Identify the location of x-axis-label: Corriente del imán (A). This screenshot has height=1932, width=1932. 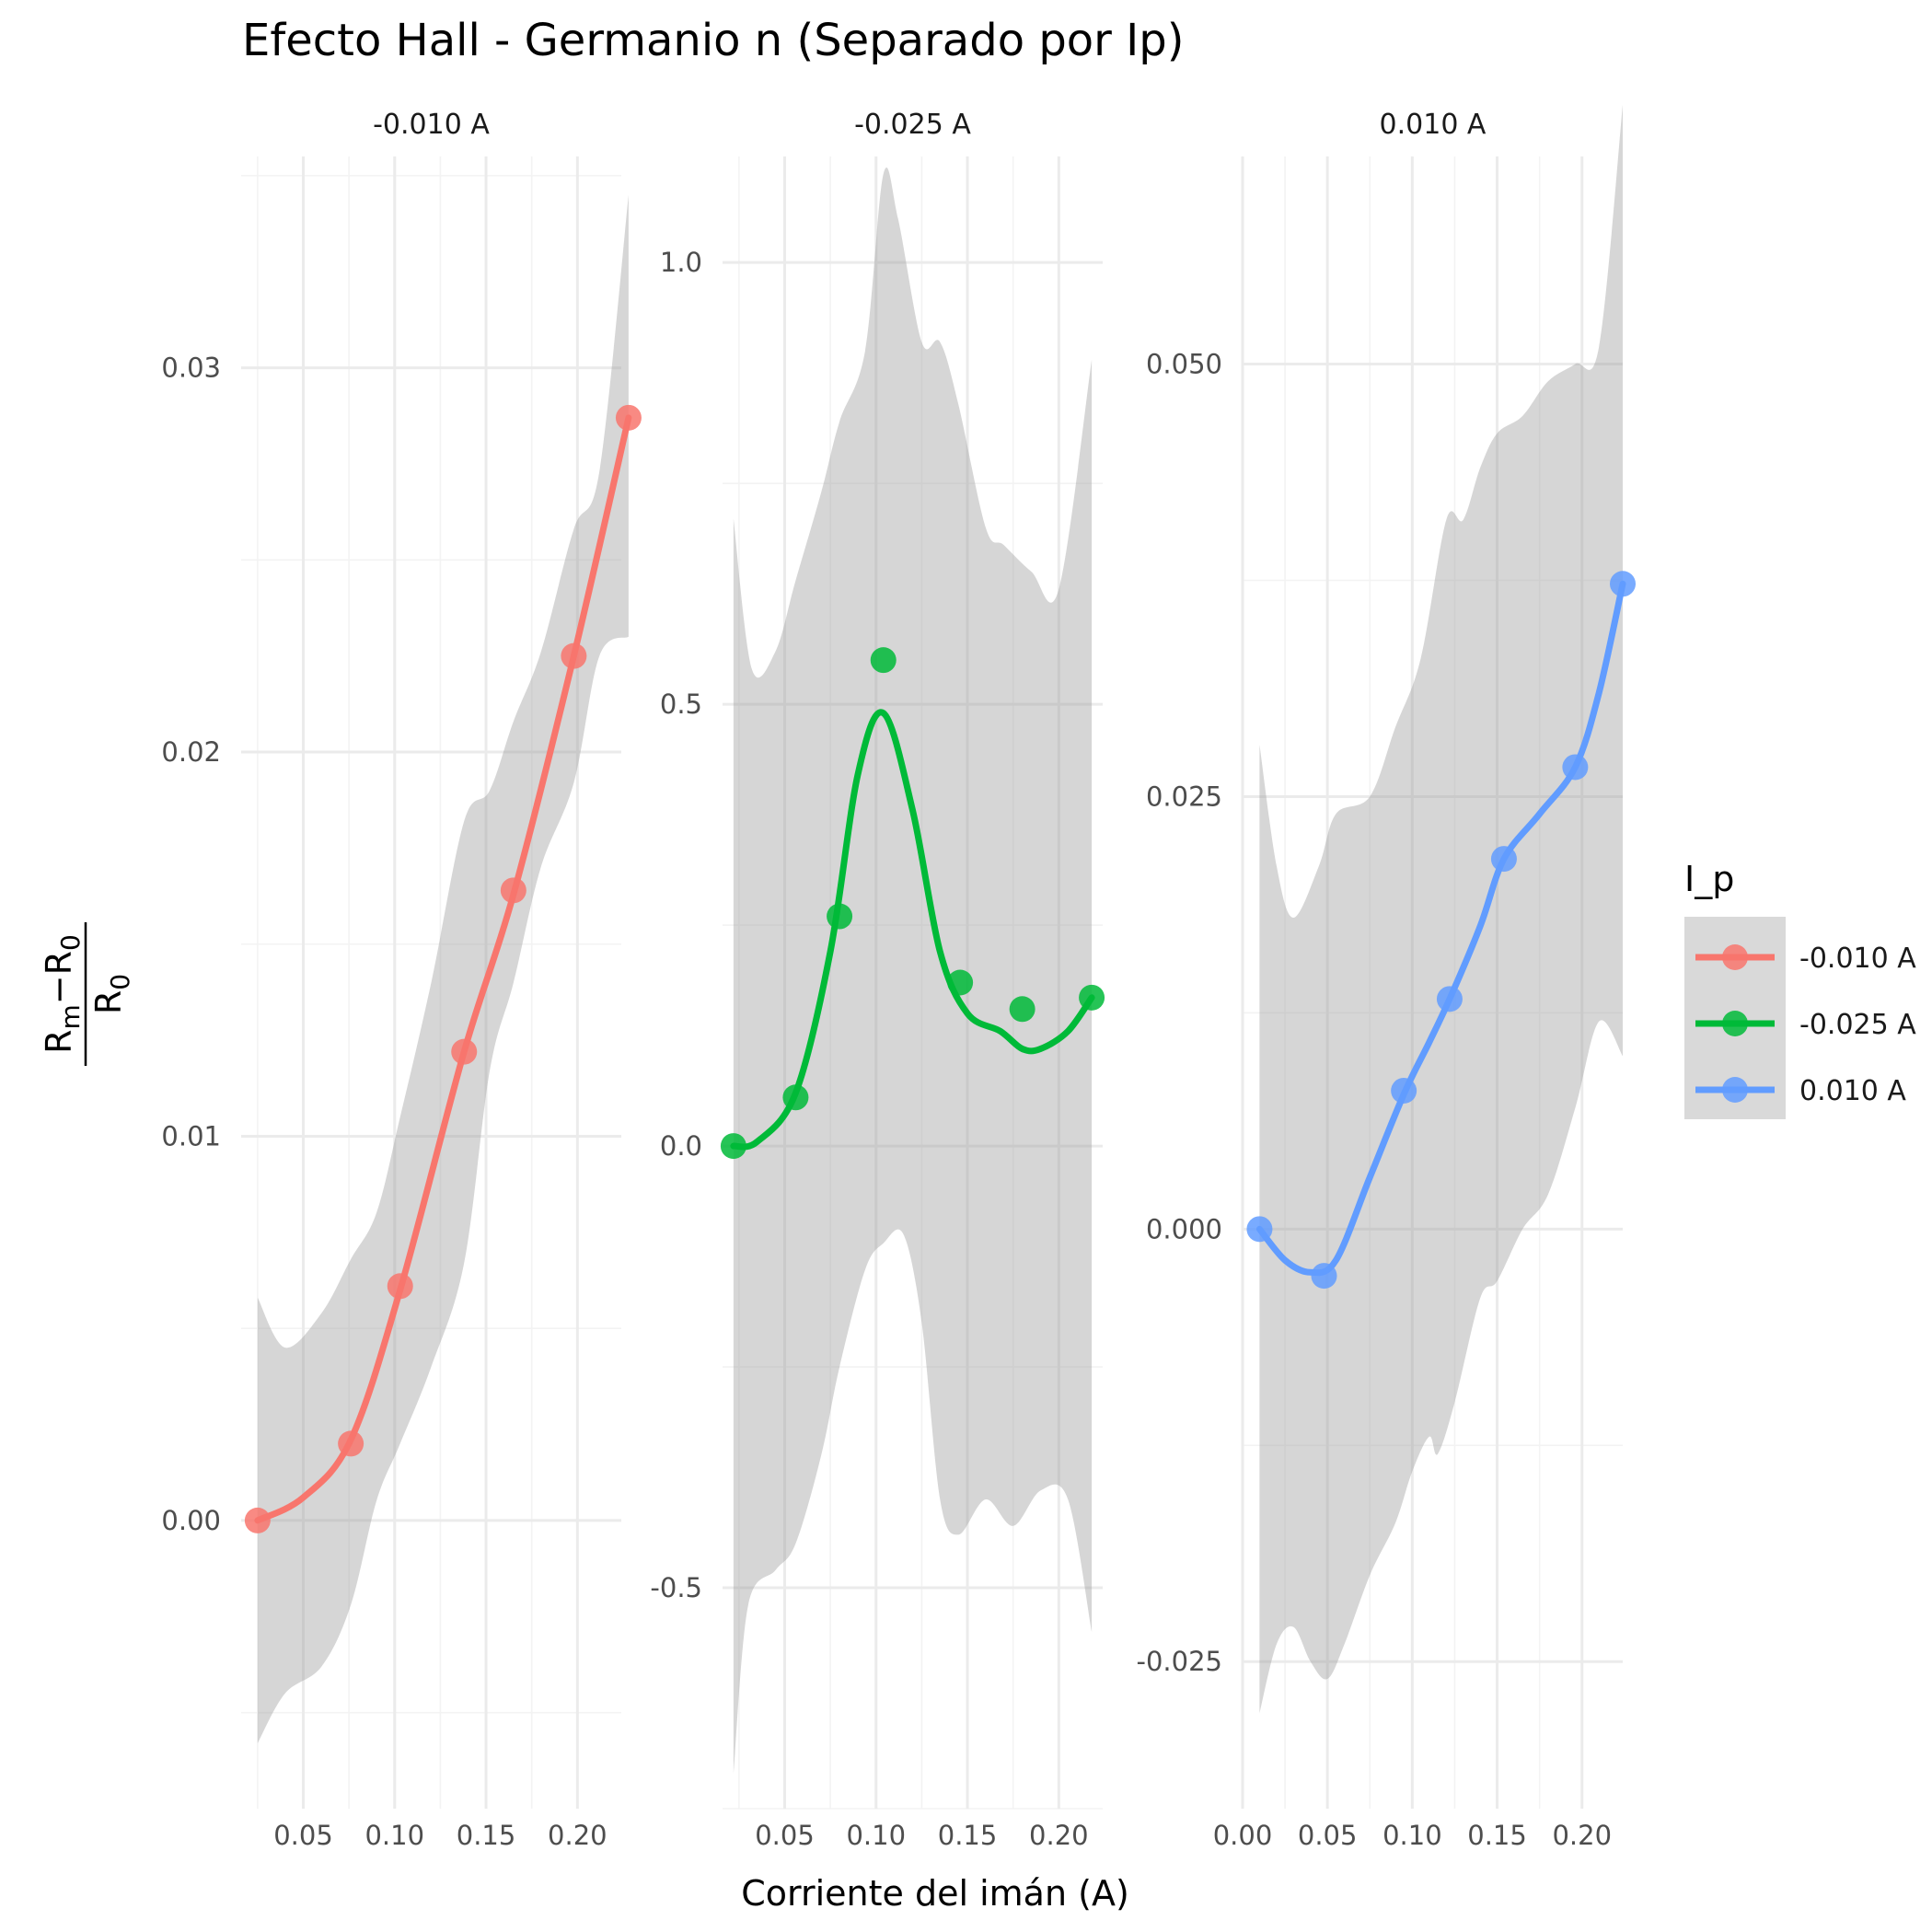
(935, 1894).